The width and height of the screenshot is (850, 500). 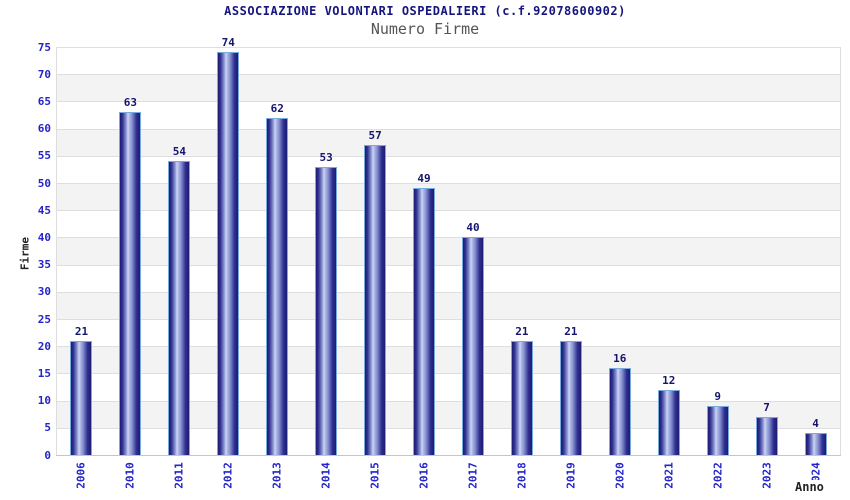 I want to click on x-tick-2013: 2013, so click(x=277, y=475).